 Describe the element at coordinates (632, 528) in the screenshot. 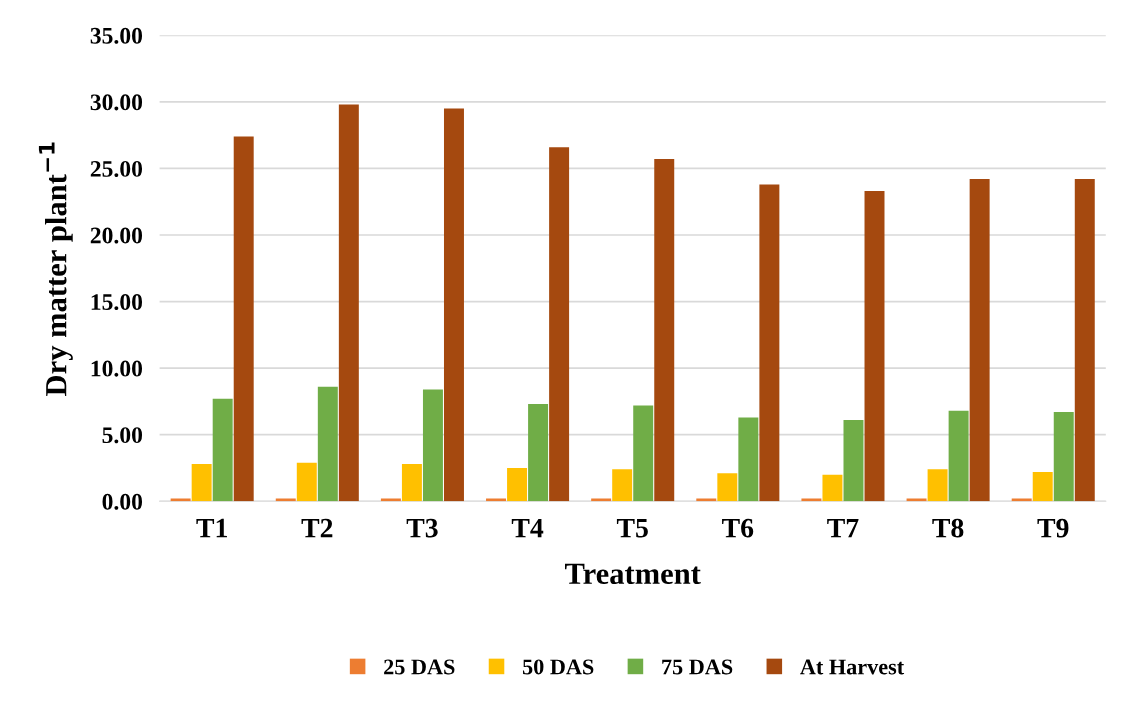

I see `x-tick-label: T5` at that location.